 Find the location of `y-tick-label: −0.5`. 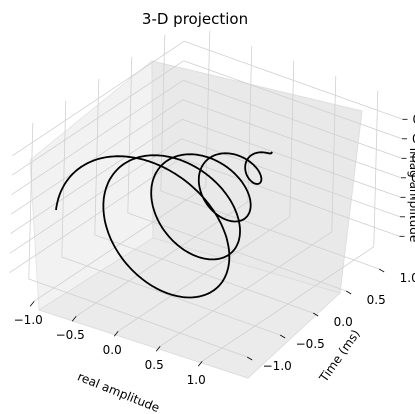

y-tick-label: −0.5 is located at coordinates (310, 344).